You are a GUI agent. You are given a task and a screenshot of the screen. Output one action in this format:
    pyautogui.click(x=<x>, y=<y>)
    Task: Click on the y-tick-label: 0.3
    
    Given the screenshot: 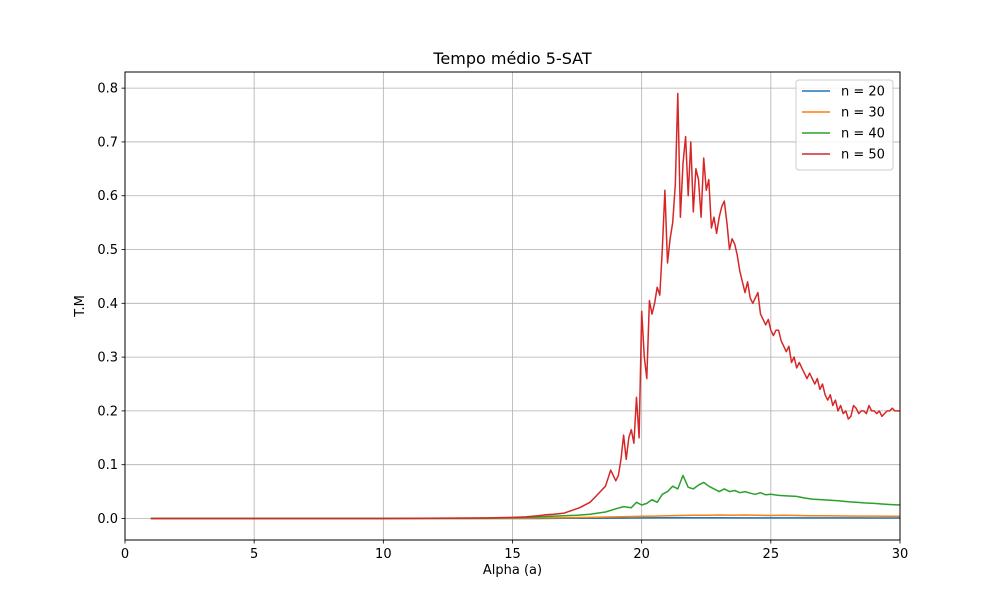 What is the action you would take?
    pyautogui.click(x=107, y=358)
    